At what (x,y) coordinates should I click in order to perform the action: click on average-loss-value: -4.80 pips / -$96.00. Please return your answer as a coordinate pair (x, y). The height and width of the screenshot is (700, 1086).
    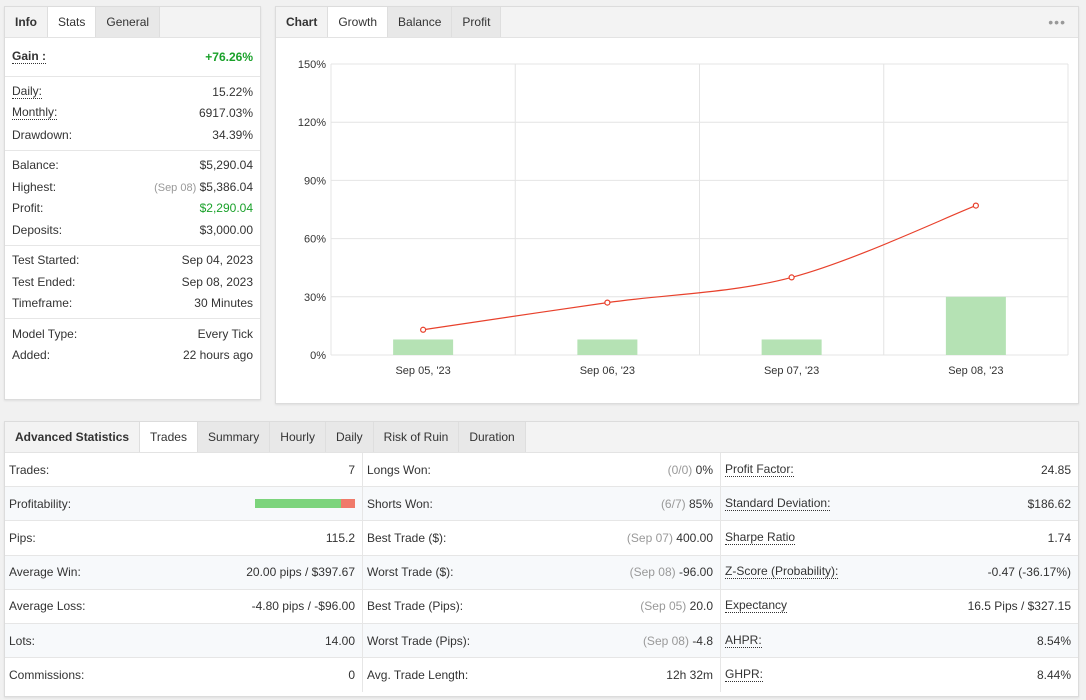
    Looking at the image, I should click on (303, 606).